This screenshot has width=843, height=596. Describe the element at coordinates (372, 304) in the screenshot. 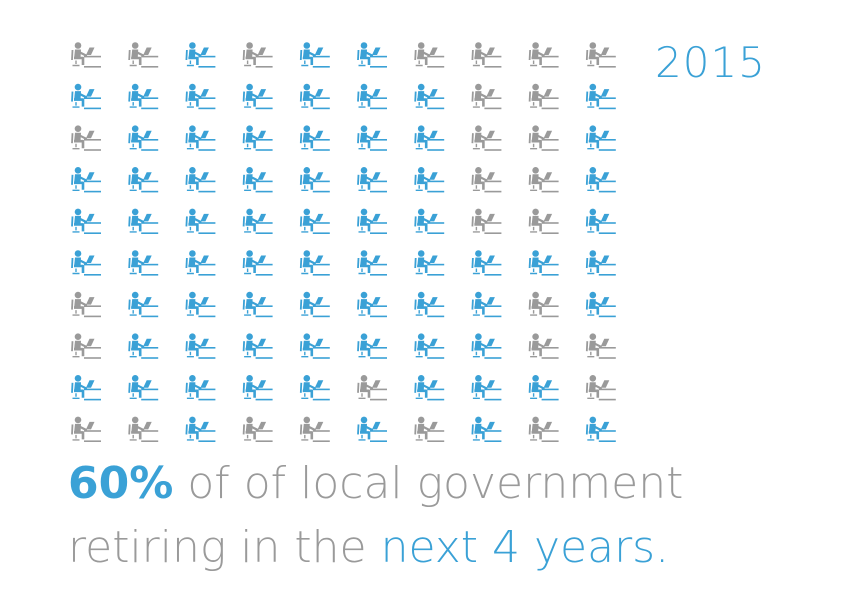

I see `worker-icon-r7-c6` at that location.